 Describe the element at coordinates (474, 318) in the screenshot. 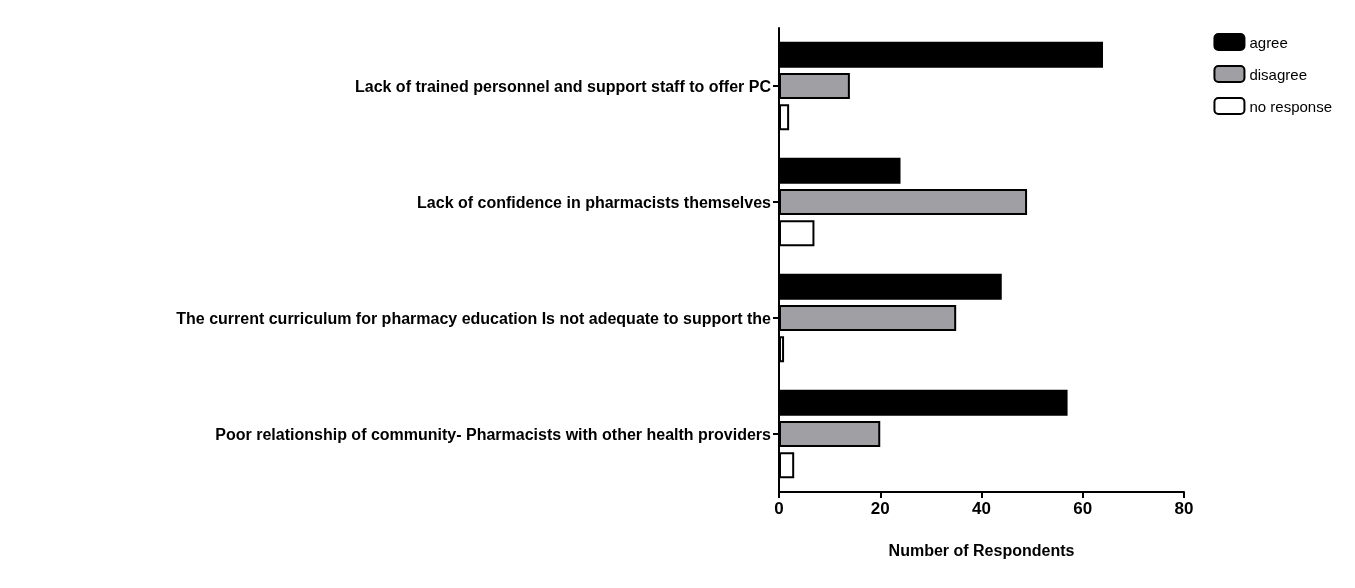

I see `y-tick-label: The current curriculum for pharmacy education Is not adequate to support the` at that location.